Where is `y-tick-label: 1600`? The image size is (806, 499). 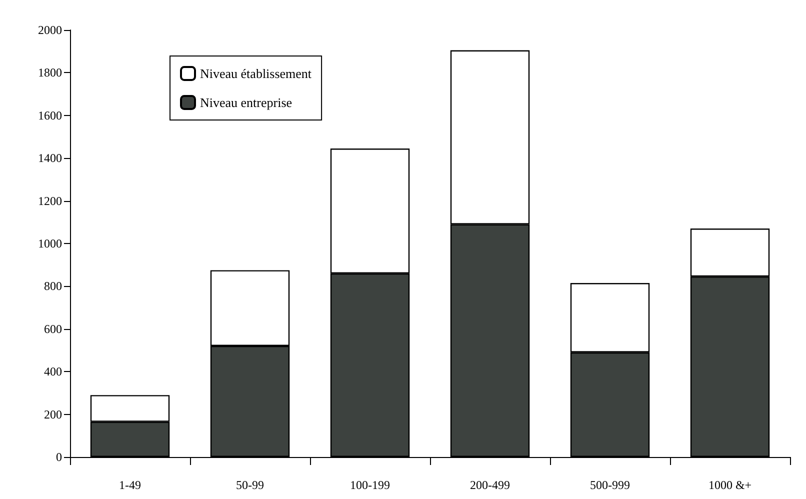
y-tick-label: 1600 is located at coordinates (50, 115).